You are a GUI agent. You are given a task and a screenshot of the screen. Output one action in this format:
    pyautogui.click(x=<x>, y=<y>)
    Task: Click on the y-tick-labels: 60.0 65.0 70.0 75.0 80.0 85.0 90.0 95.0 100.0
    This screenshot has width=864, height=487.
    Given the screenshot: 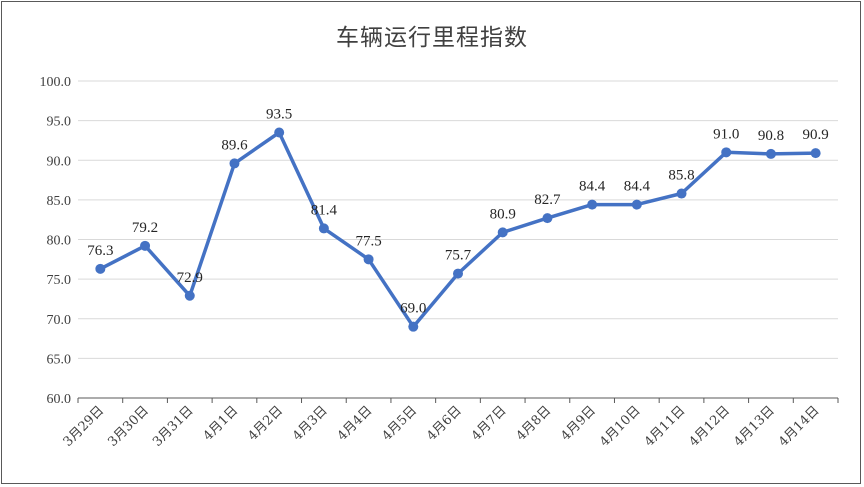 What is the action you would take?
    pyautogui.click(x=56, y=241)
    